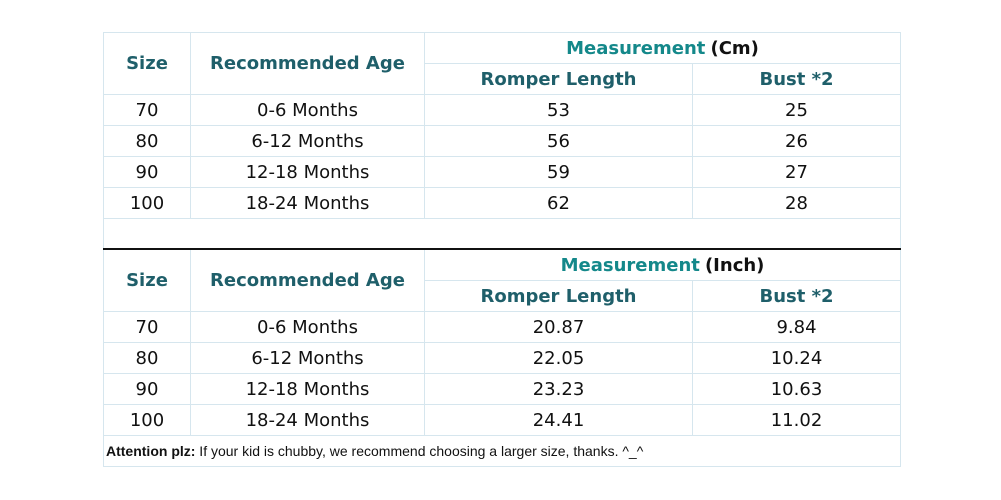  What do you see at coordinates (558, 141) in the screenshot?
I see `length-cell: 56` at bounding box center [558, 141].